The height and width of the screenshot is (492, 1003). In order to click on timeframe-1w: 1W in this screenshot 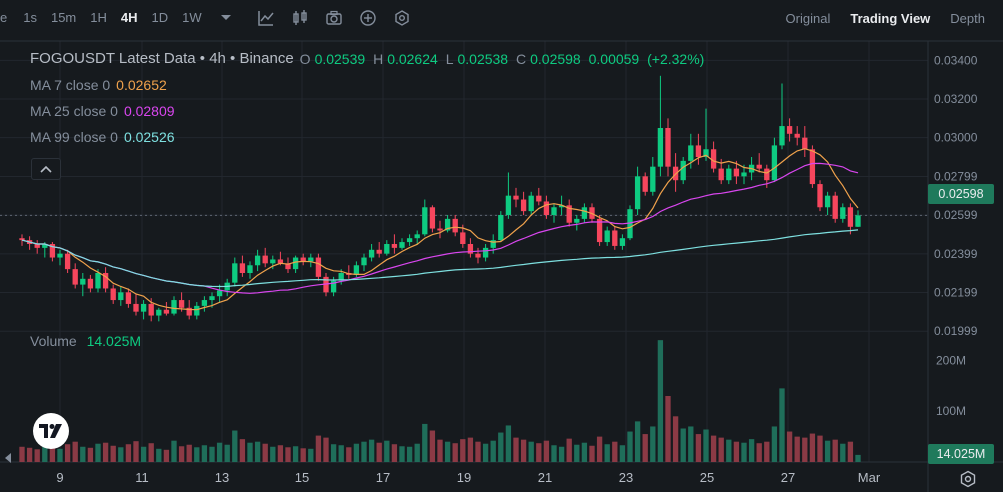, I will do `click(192, 17)`.